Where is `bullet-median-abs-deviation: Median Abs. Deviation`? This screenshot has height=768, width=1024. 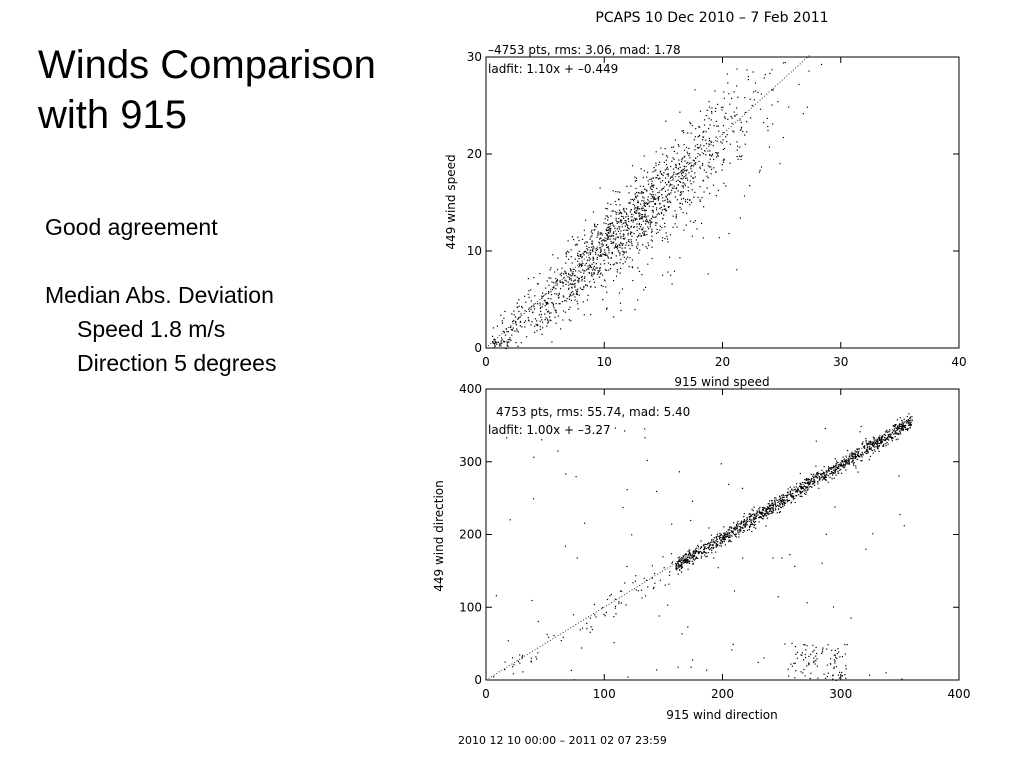 bullet-median-abs-deviation: Median Abs. Deviation is located at coordinates (159, 295).